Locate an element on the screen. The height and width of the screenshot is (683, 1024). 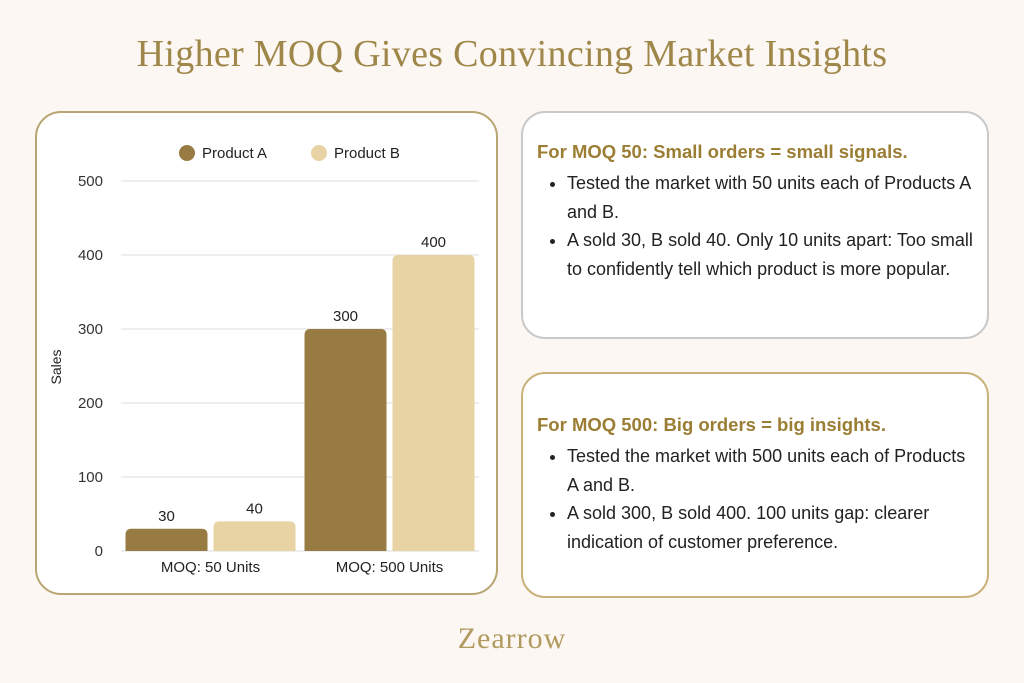
data-label: 400 is located at coordinates (433, 242).